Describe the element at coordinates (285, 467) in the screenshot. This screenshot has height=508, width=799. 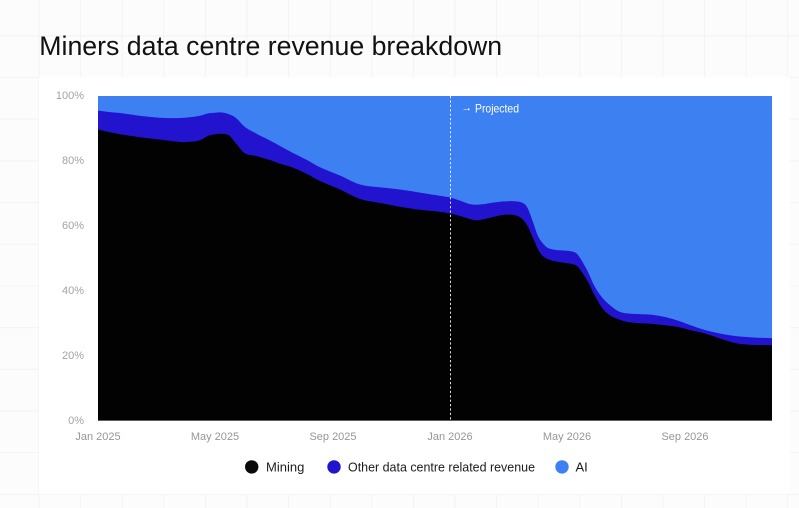
I see `svg-text: Mining` at that location.